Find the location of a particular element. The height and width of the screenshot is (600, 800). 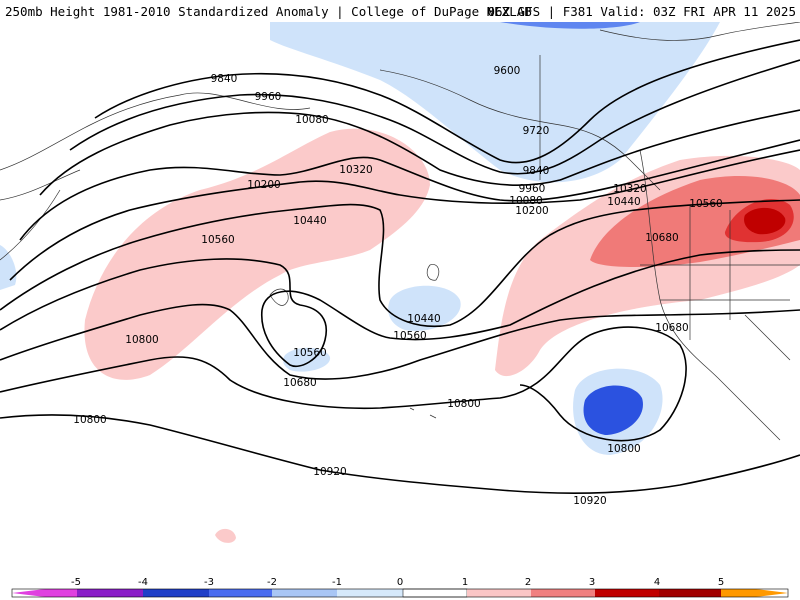

scale-tick-label: -1 is located at coordinates (337, 582).